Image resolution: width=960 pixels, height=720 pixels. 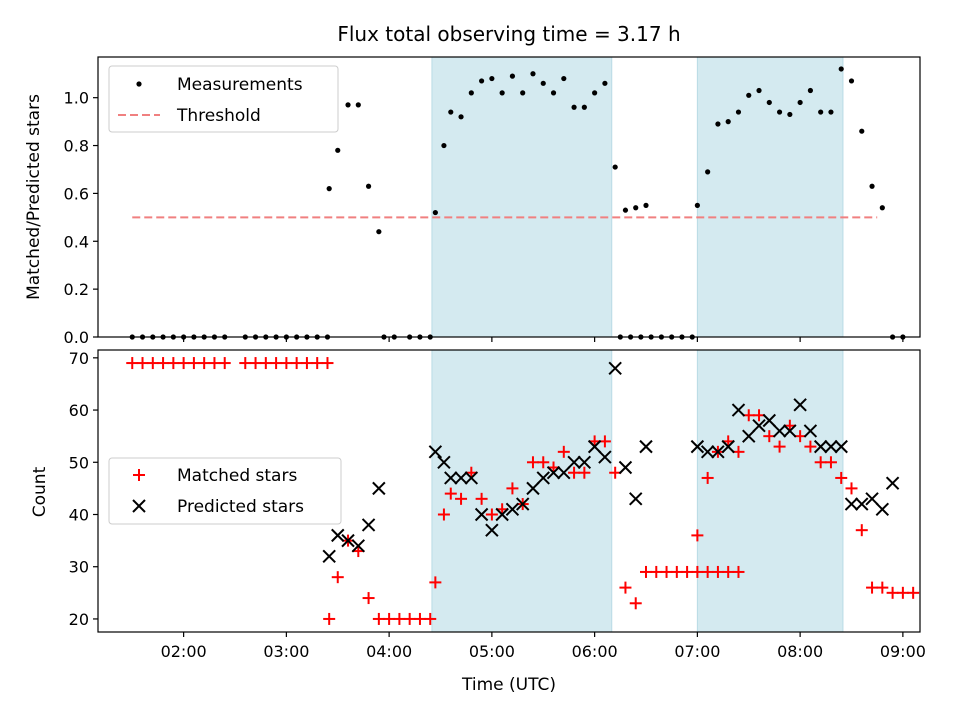 What do you see at coordinates (240, 85) in the screenshot?
I see `legend-measurements-label: Measurements` at bounding box center [240, 85].